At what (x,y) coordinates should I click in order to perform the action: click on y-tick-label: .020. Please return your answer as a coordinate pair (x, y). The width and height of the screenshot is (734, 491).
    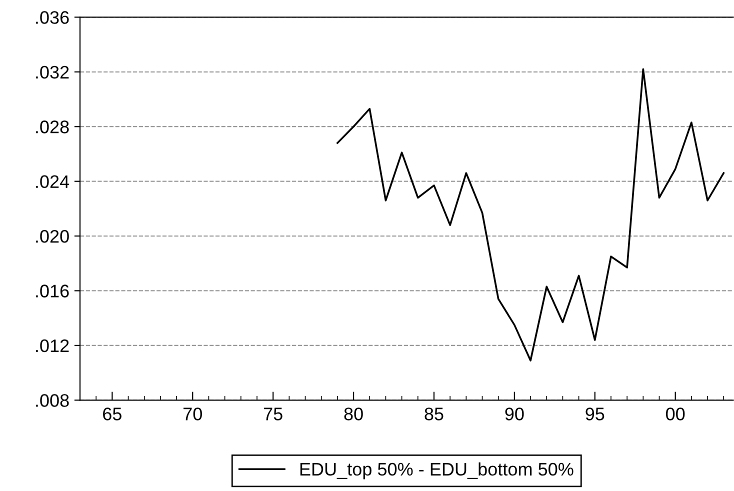
    Looking at the image, I should click on (52, 236).